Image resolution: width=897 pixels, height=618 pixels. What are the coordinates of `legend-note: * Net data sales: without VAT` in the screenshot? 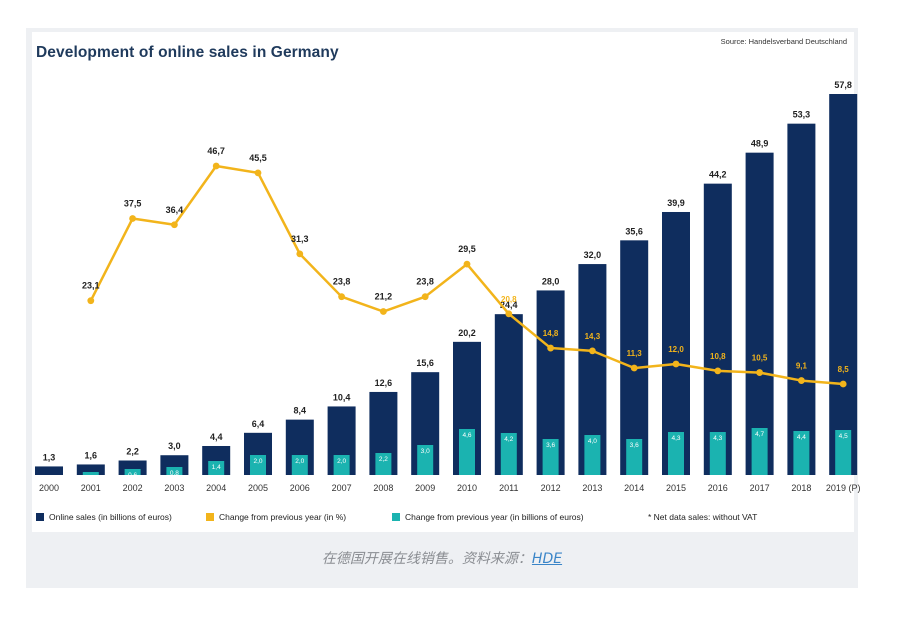 It's located at (702, 517).